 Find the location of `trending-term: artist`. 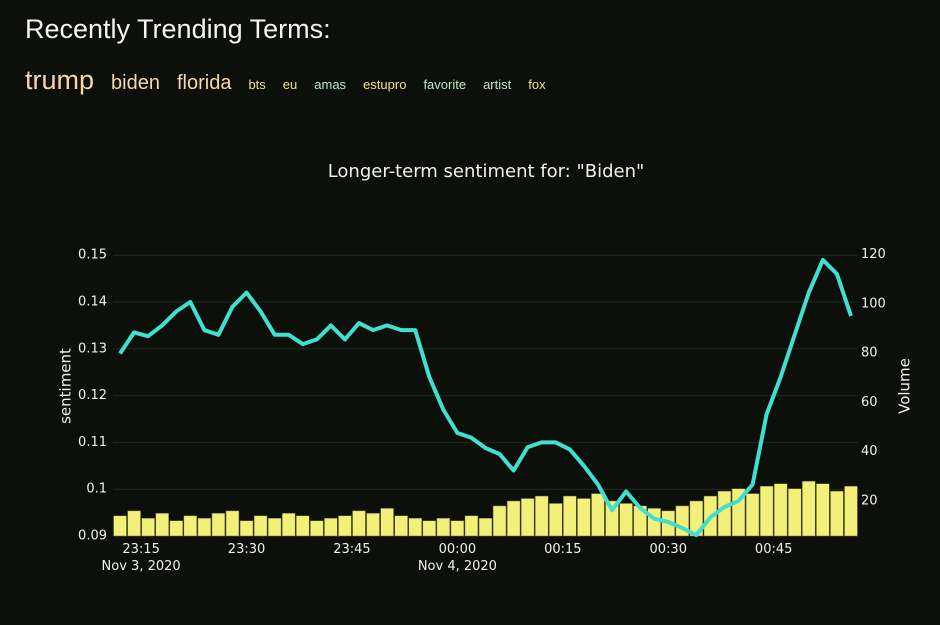

trending-term: artist is located at coordinates (497, 84).